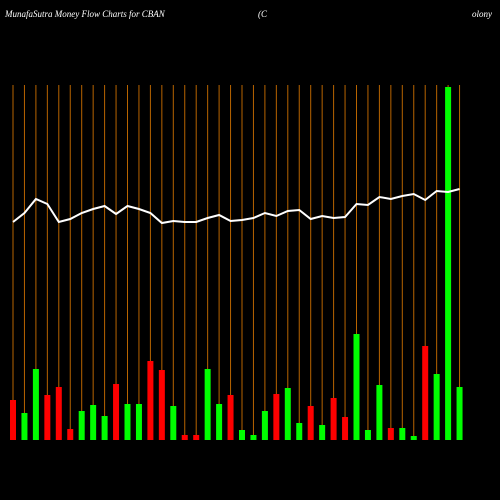  Describe the element at coordinates (263, 14) in the screenshot. I see `chart-title-part: (C` at that location.